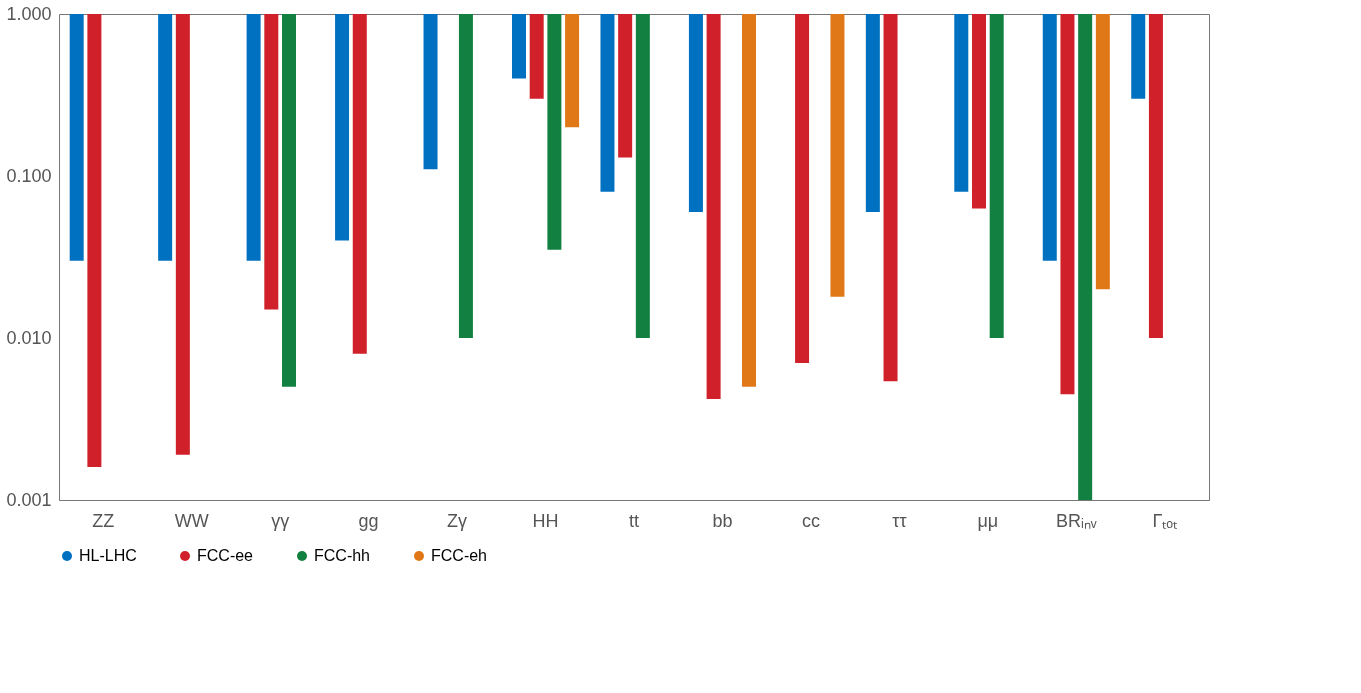  I want to click on y-tick-label: 0.100, so click(29, 175).